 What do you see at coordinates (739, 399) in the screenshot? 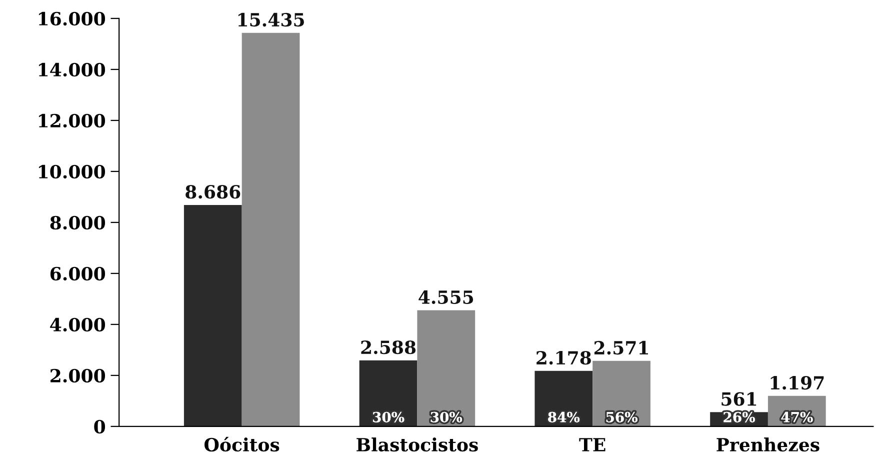
I see `data-label: 561` at bounding box center [739, 399].